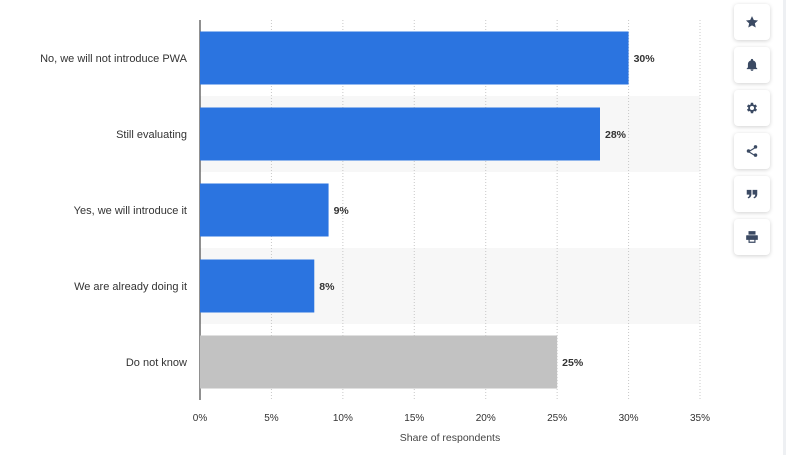  Describe the element at coordinates (327, 287) in the screenshot. I see `data-label: 8%` at that location.